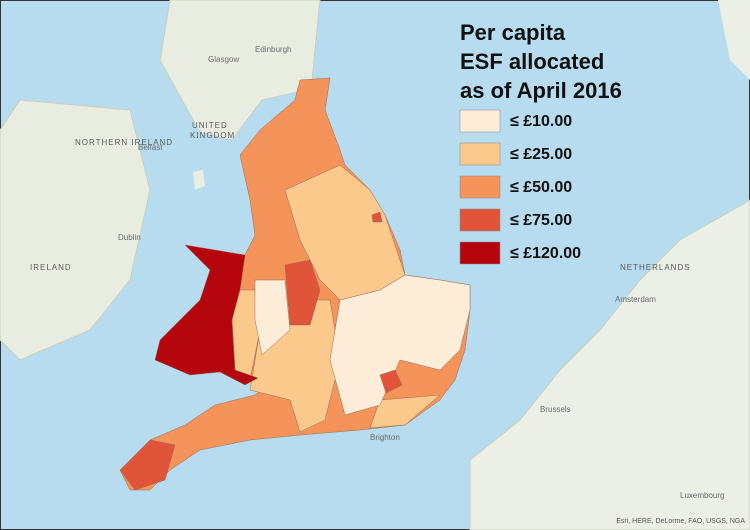 This screenshot has height=530, width=750. What do you see at coordinates (541, 220) in the screenshot?
I see `legend-label: ≤ £75.00` at bounding box center [541, 220].